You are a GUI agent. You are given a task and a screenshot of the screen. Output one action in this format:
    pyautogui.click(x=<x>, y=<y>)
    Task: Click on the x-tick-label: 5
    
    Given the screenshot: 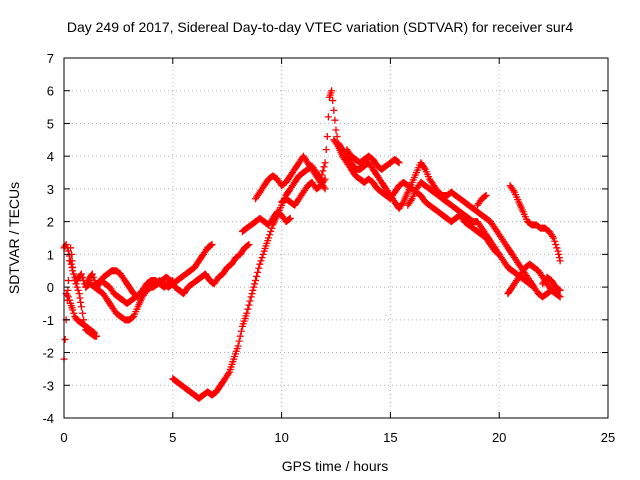 What is the action you would take?
    pyautogui.click(x=172, y=437)
    